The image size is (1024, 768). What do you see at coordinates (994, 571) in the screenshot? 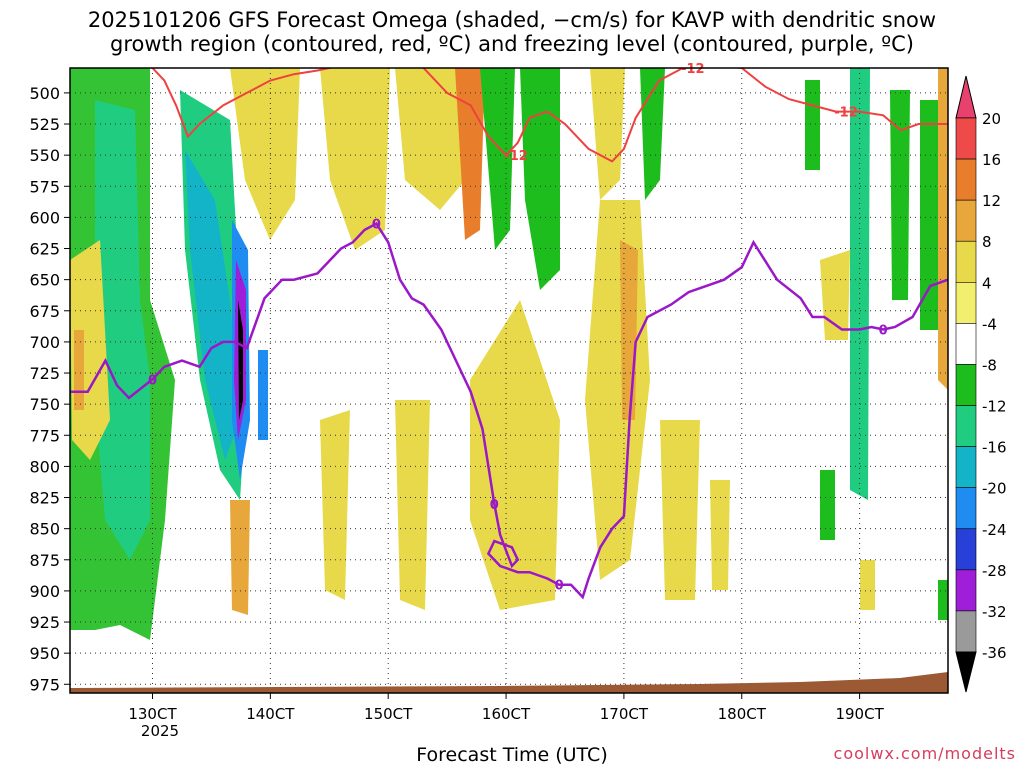
I see `colorbar-label: -28` at bounding box center [994, 571].